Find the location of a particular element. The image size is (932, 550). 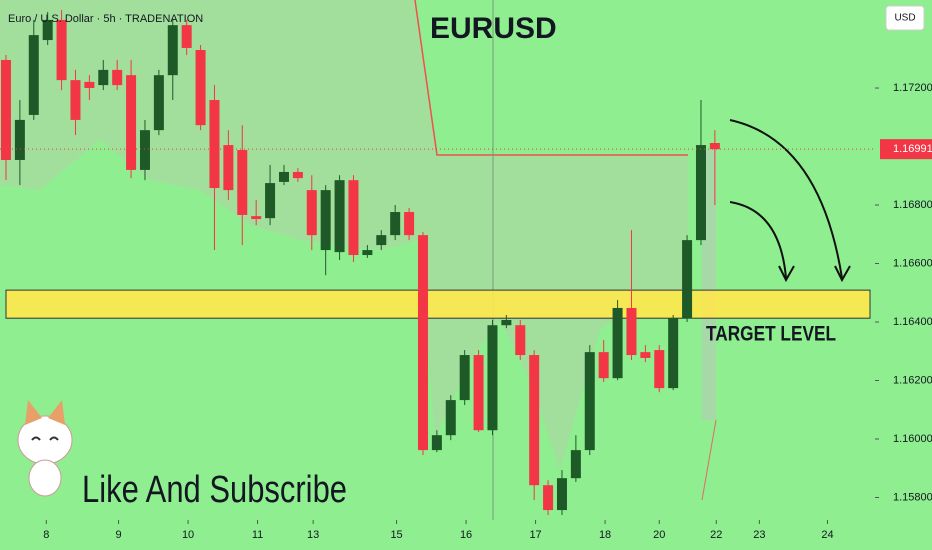

currency: USD is located at coordinates (904, 18).